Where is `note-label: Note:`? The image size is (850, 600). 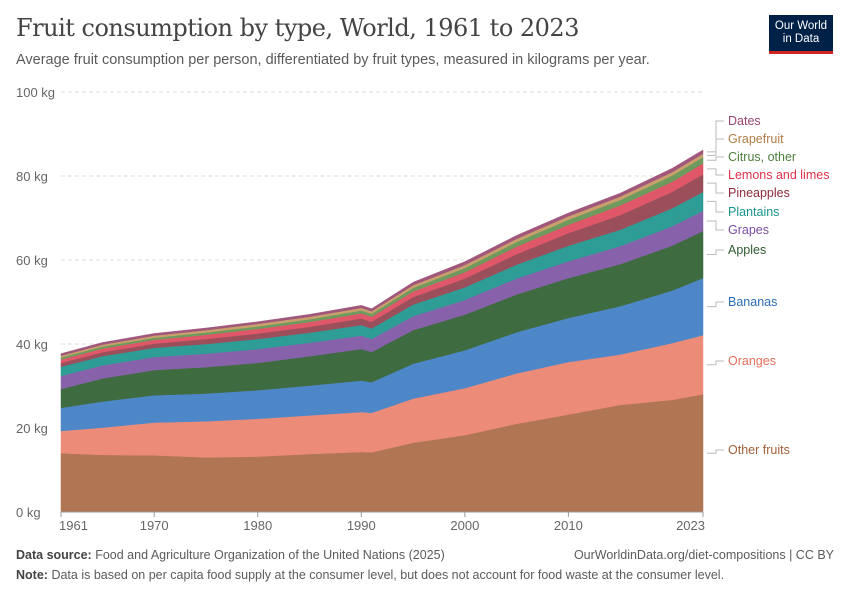 note-label: Note: is located at coordinates (32, 575).